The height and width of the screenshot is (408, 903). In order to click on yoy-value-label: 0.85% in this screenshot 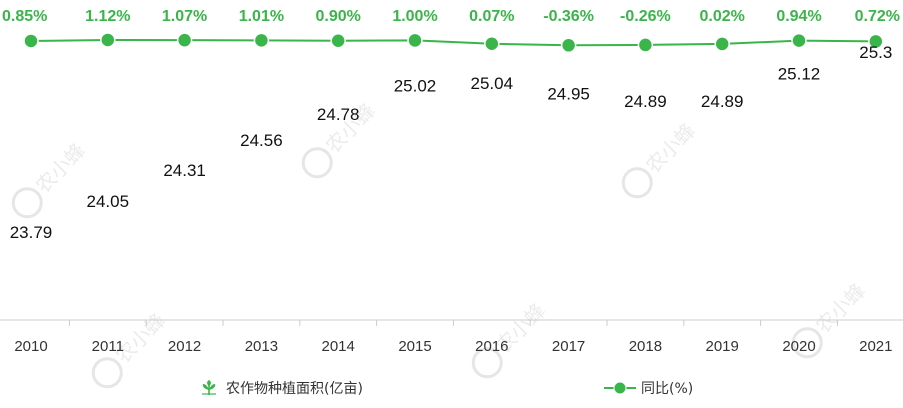, I will do `click(24, 16)`.